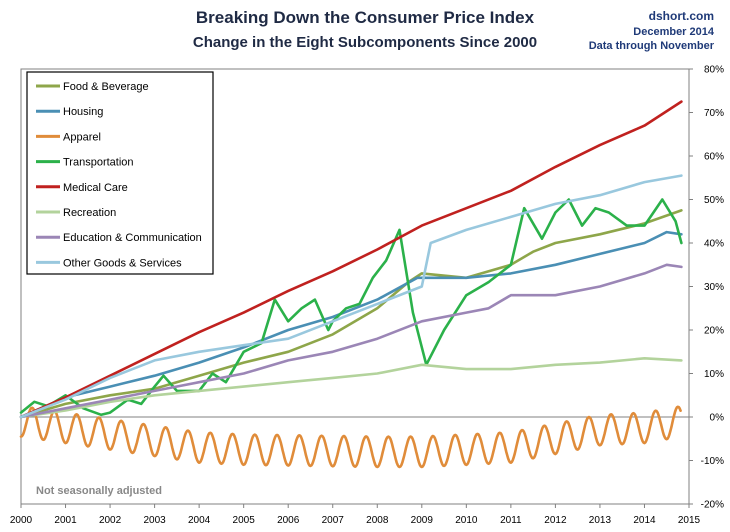 Image resolution: width=730 pixels, height=532 pixels. I want to click on series-line-recreation, so click(351, 388).